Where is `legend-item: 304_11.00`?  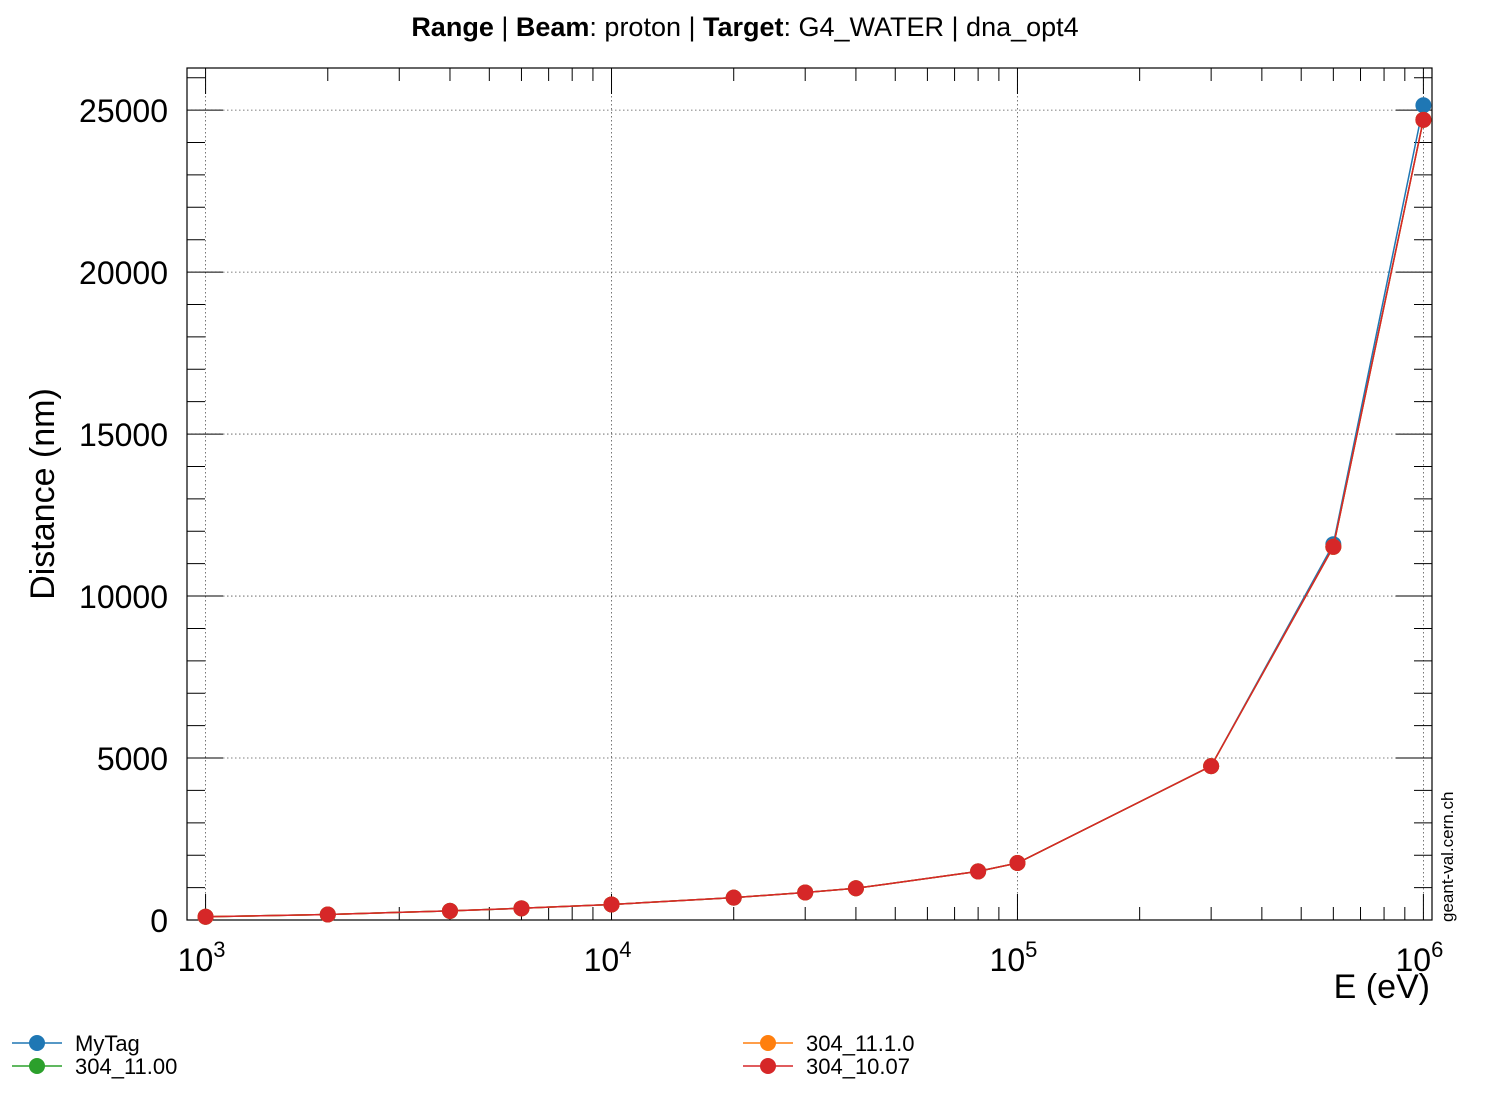
legend-item: 304_11.00 is located at coordinates (94, 1066).